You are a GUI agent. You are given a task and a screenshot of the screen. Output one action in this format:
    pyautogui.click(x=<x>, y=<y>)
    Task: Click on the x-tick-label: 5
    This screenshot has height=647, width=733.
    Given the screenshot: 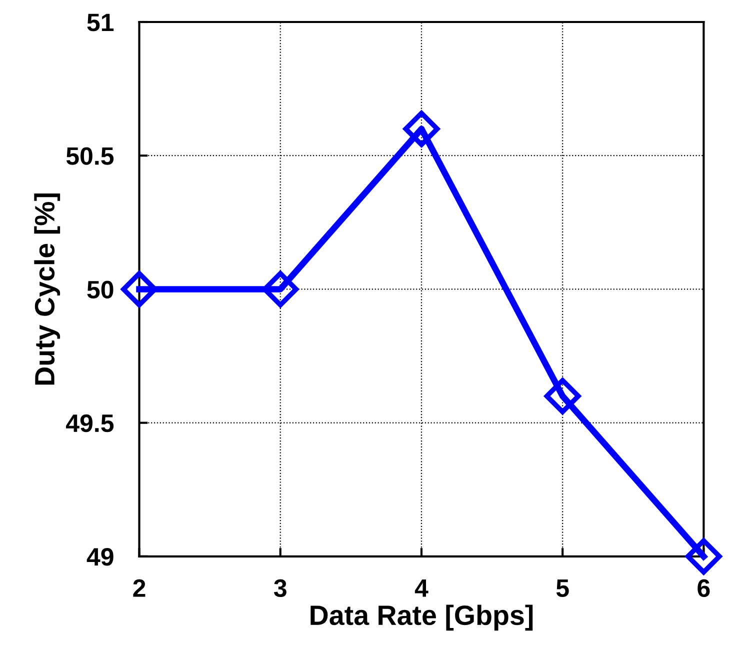 What is the action you would take?
    pyautogui.click(x=562, y=589)
    